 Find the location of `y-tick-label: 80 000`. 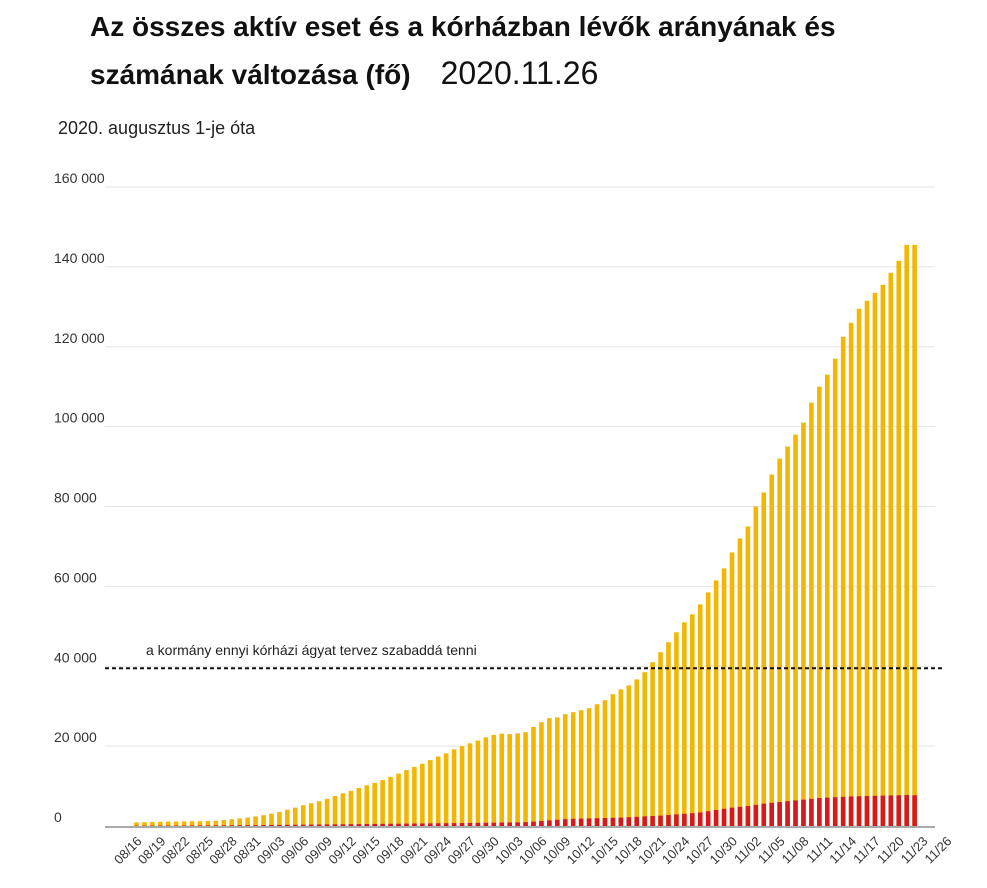

y-tick-label: 80 000 is located at coordinates (75, 498).